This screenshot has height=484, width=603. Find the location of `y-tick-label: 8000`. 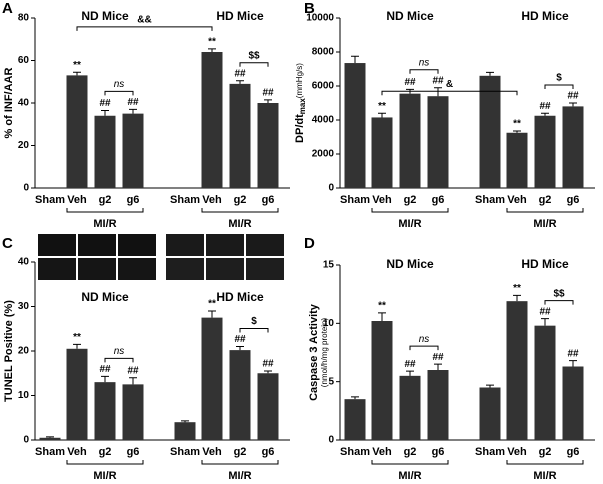

y-tick-label: 8000 is located at coordinates (323, 52).